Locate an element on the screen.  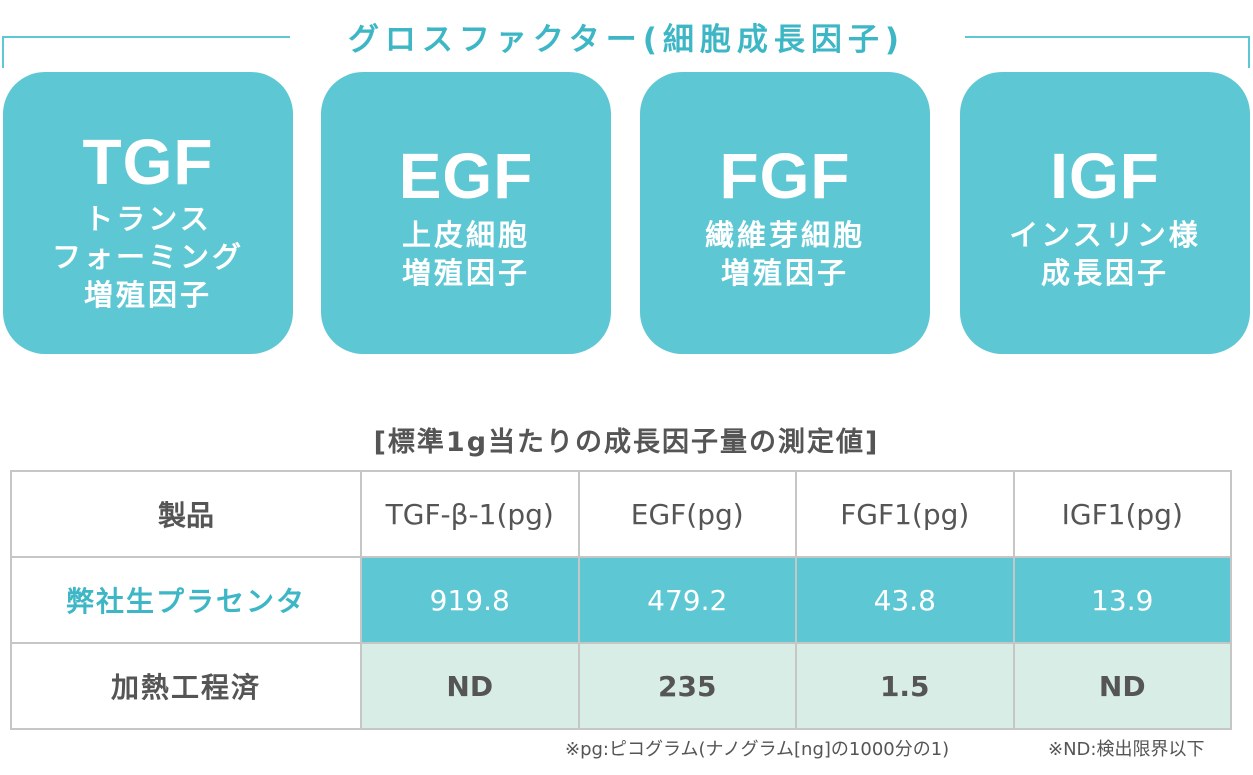
row-label: 加熱工程済 is located at coordinates (186, 686).